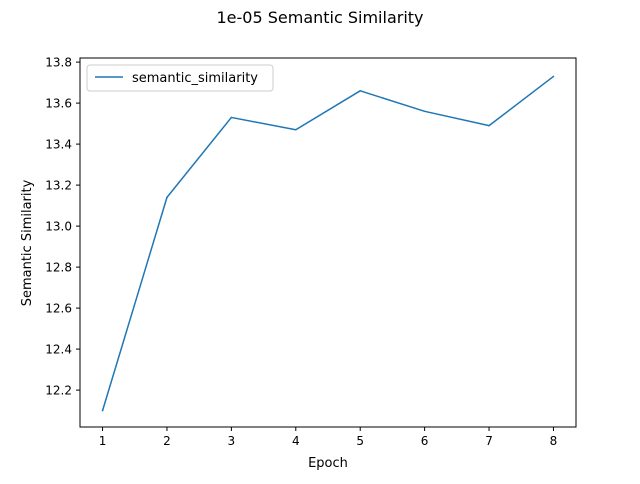 The width and height of the screenshot is (640, 484). Describe the element at coordinates (360, 441) in the screenshot. I see `x-tick-label: 5` at that location.